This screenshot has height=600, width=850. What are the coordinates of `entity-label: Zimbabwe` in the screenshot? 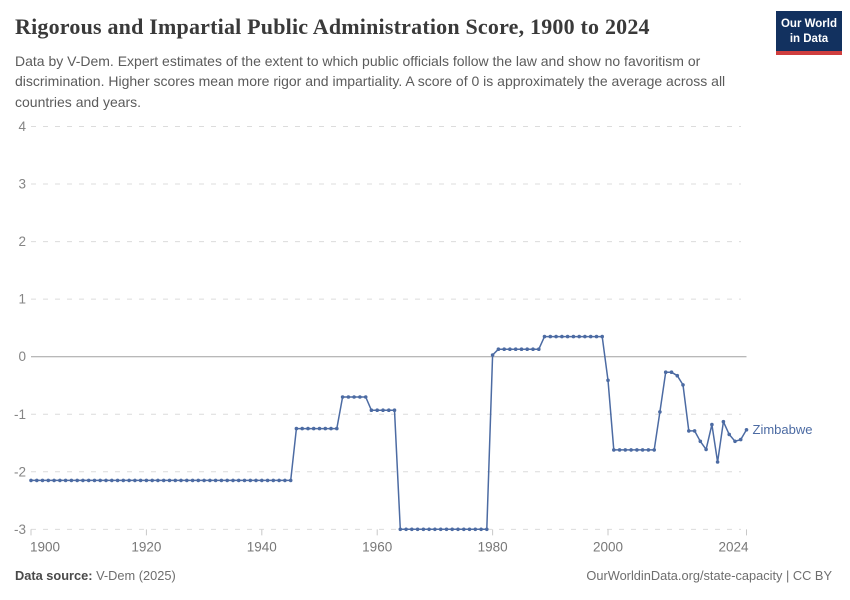 It's located at (783, 429).